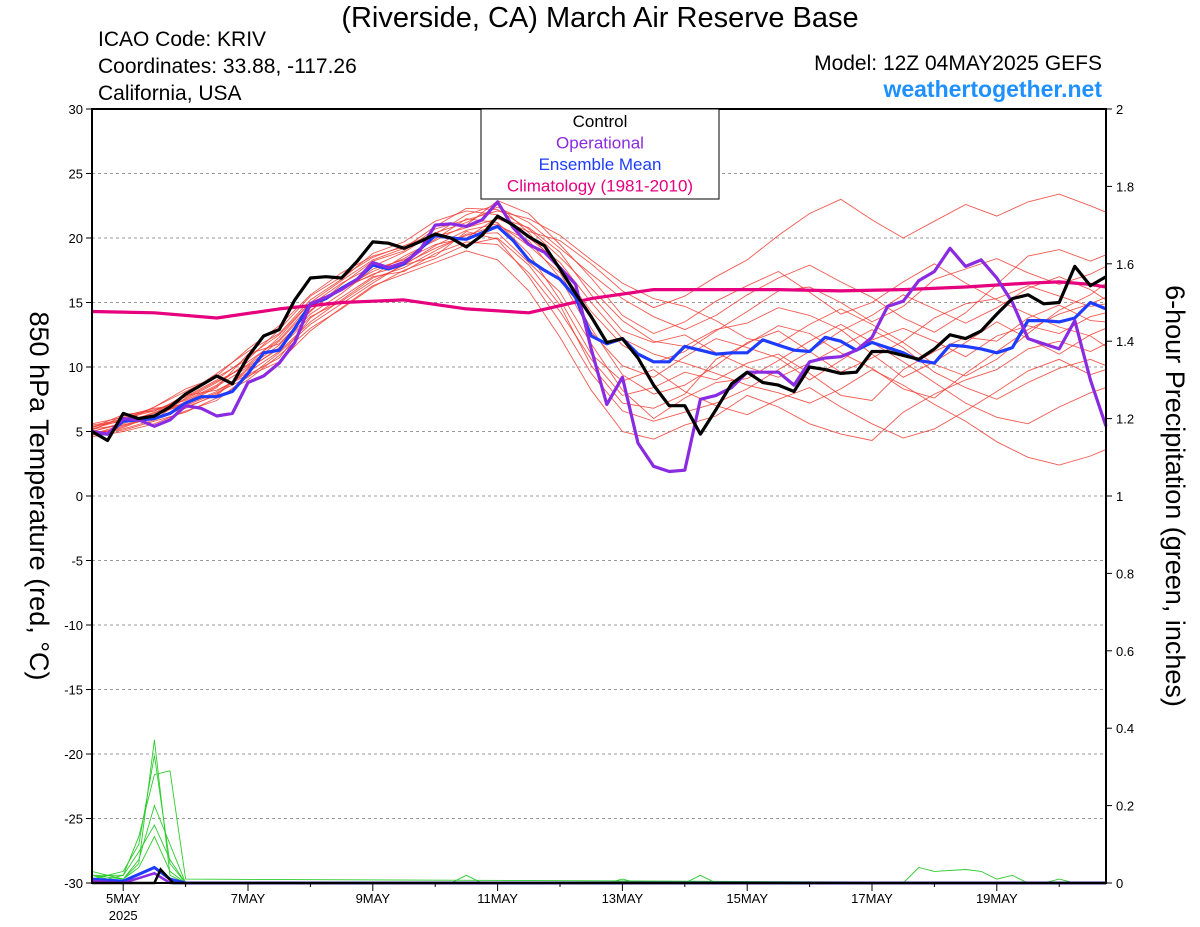 The width and height of the screenshot is (1200, 927). Describe the element at coordinates (248, 898) in the screenshot. I see `x-tick-label: 7MAY` at that location.